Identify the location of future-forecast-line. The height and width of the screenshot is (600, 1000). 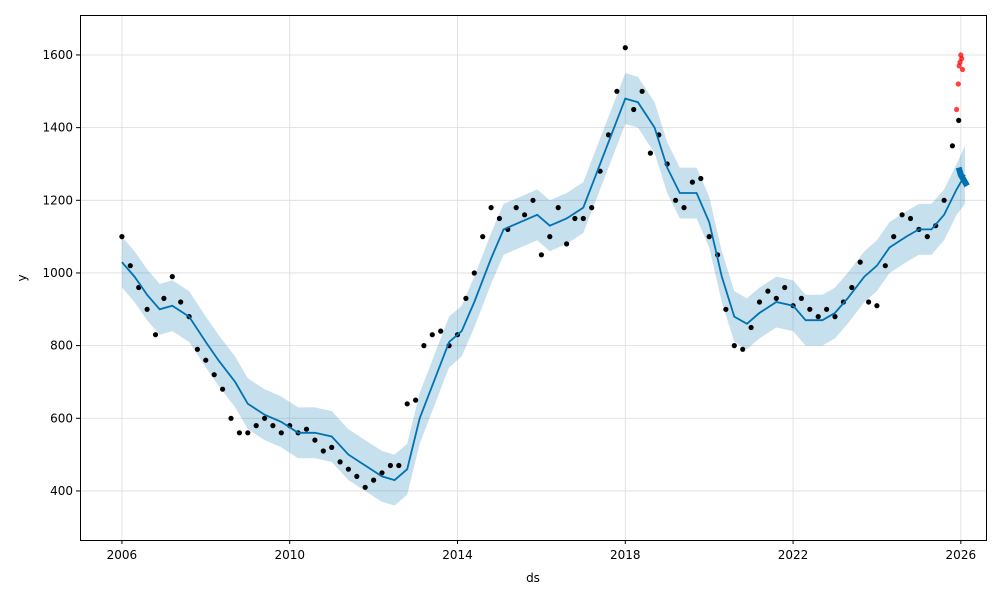
(962, 177).